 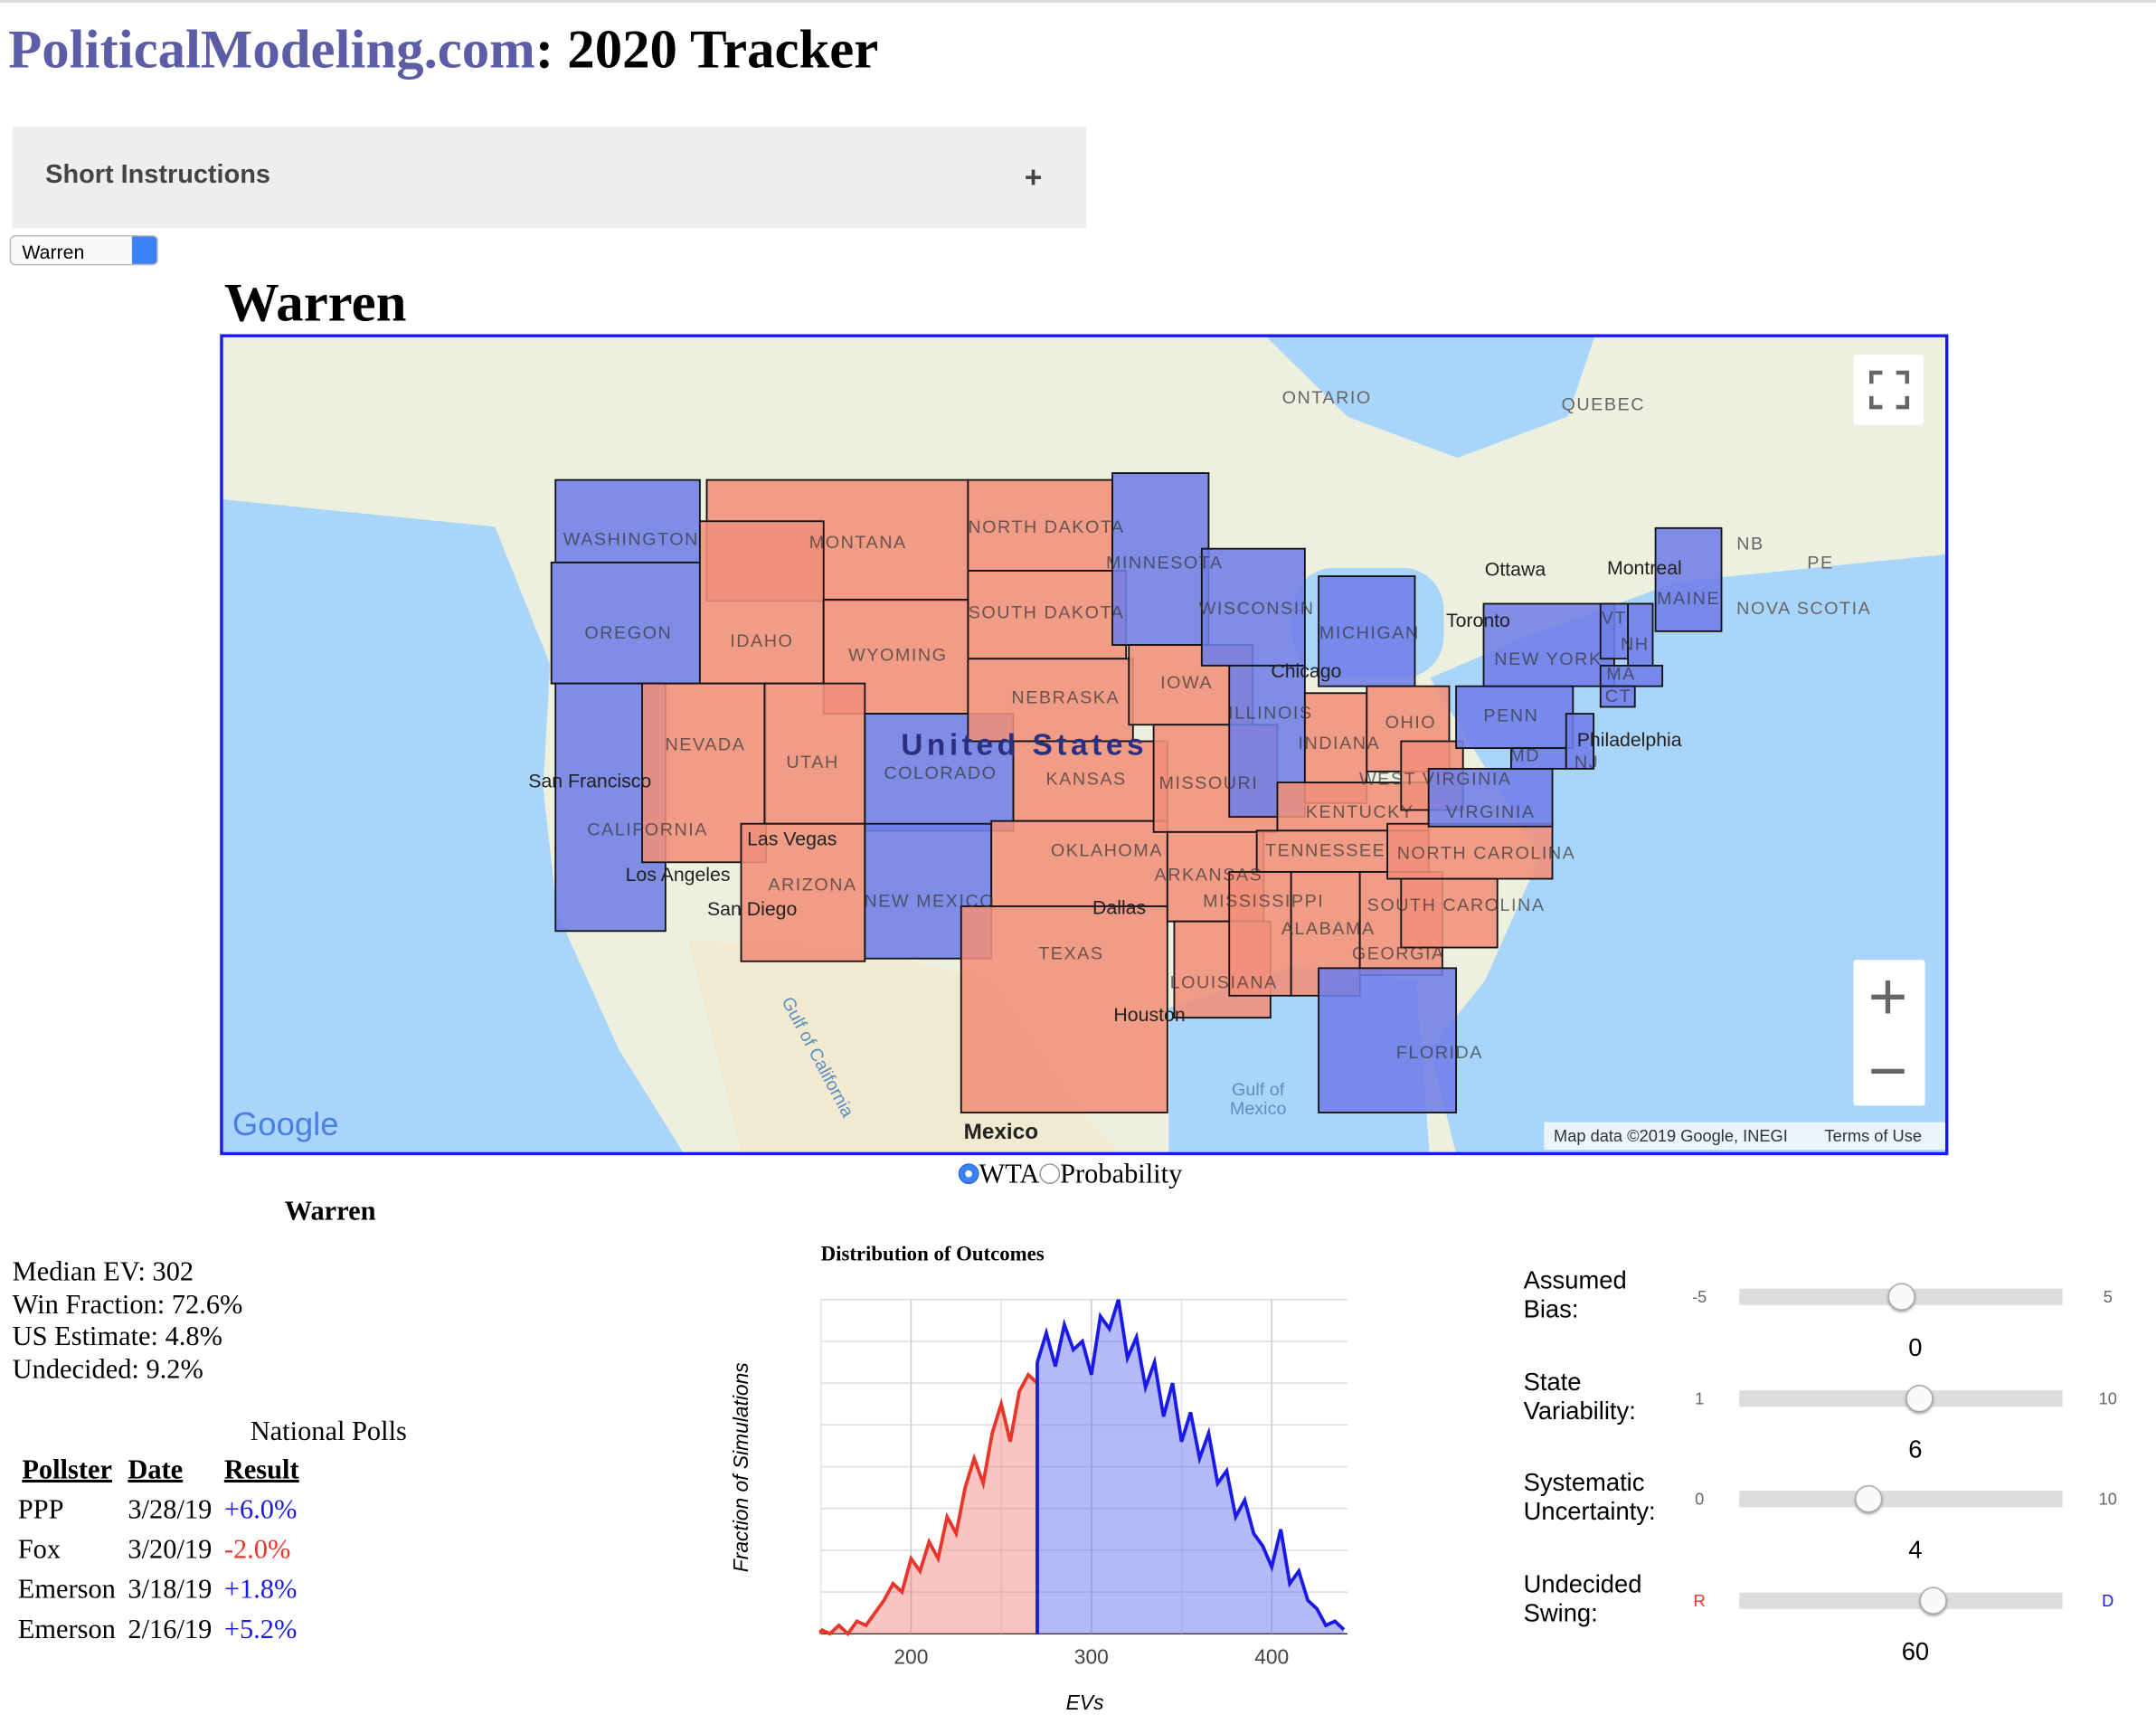 I want to click on poll-cell: 3/20/19, so click(x=170, y=1550).